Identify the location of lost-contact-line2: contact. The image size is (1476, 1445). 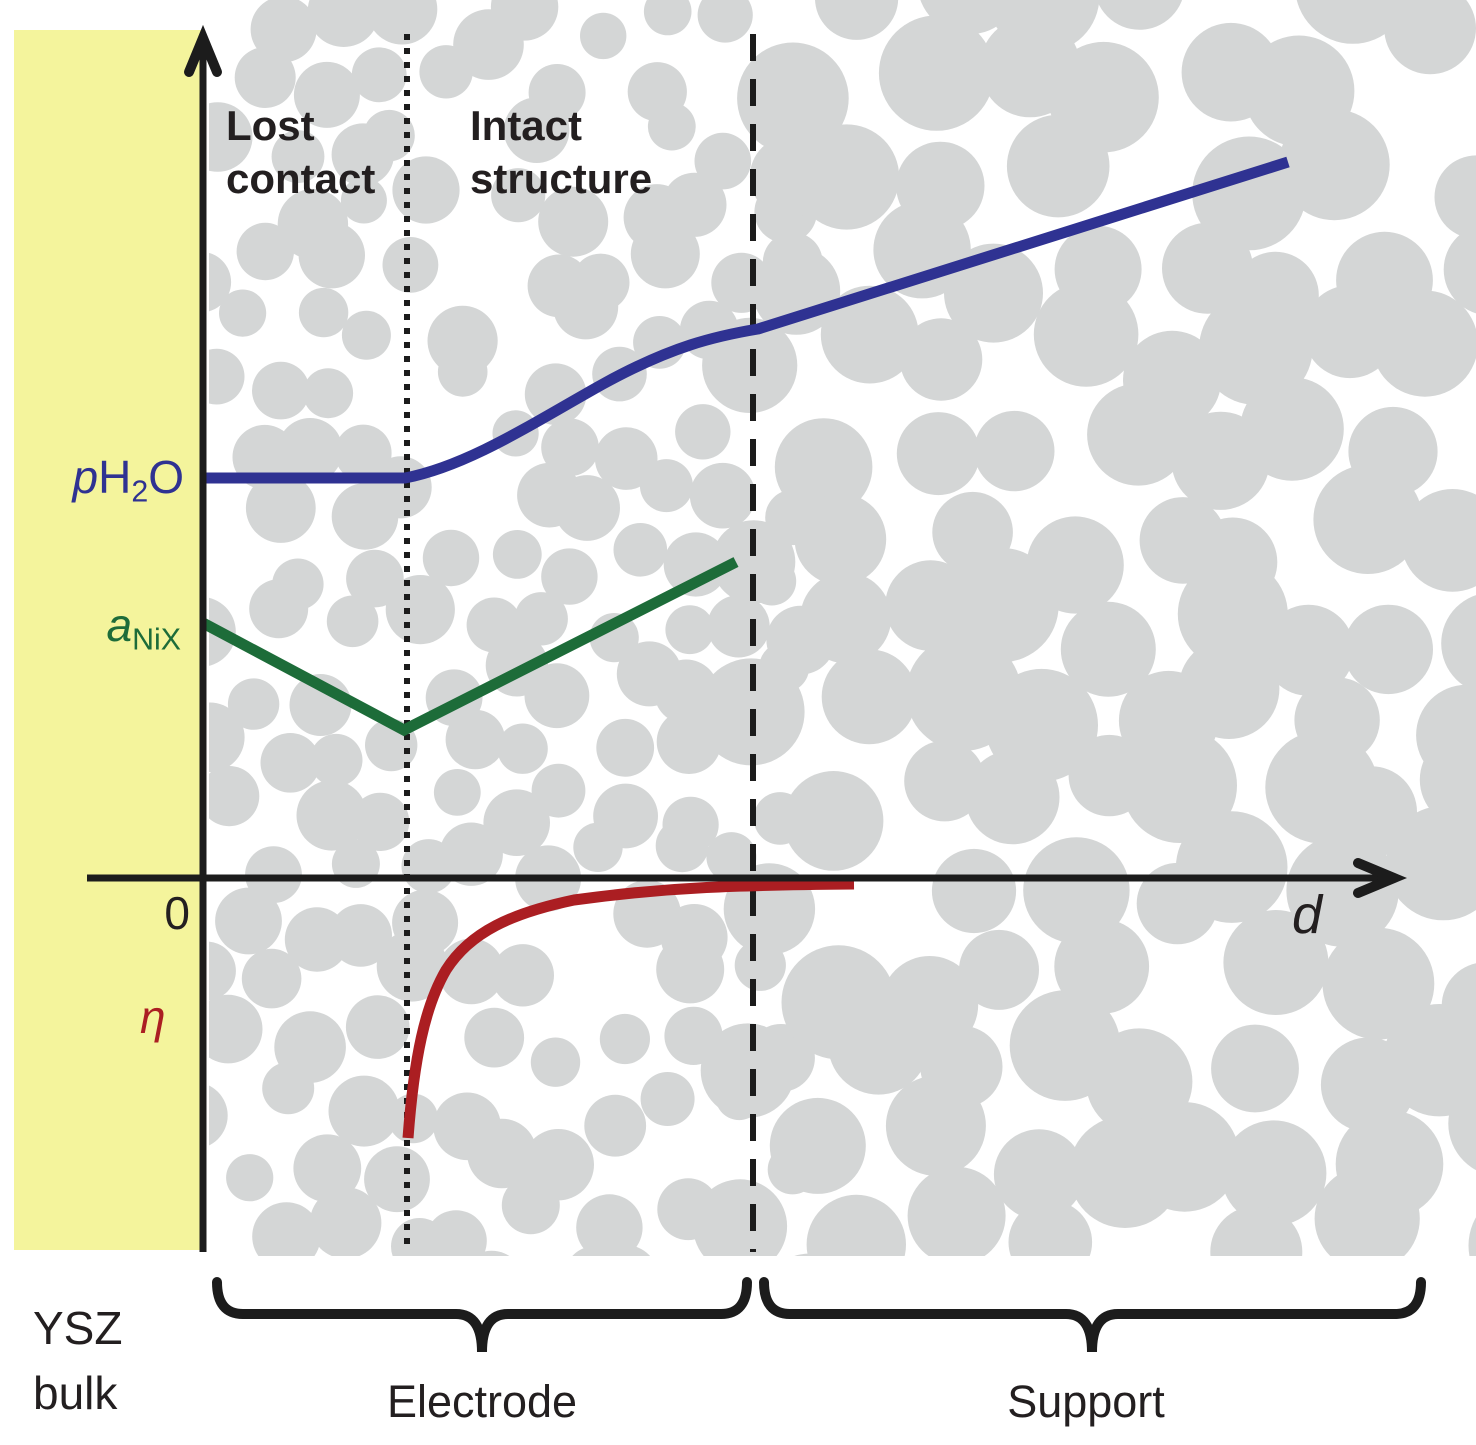
(301, 178).